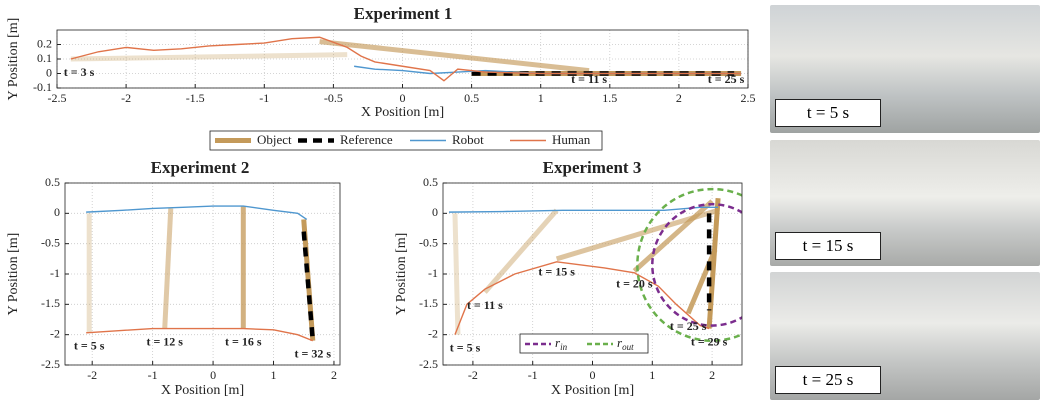 The width and height of the screenshot is (1047, 403). I want to click on legend-label: Object, so click(274, 139).